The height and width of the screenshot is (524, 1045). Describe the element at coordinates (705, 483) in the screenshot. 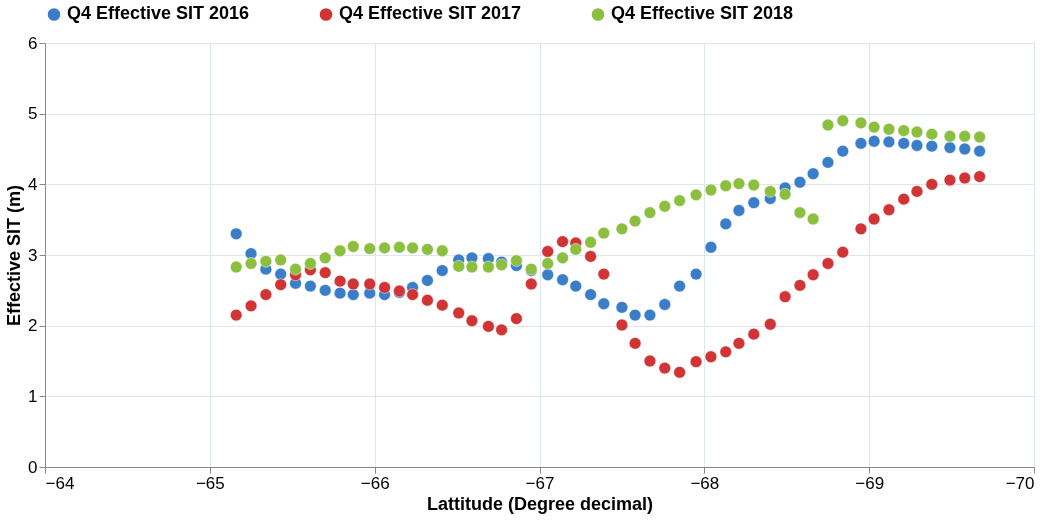

I see `x-tick-label: −68` at that location.